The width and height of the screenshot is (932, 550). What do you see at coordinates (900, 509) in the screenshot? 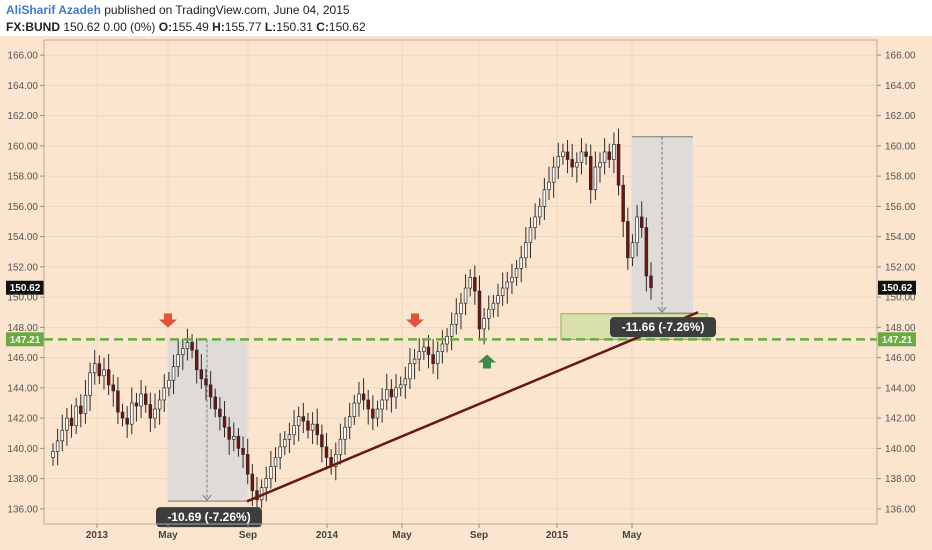
I see `y-tick-label-right: 136.00` at bounding box center [900, 509].